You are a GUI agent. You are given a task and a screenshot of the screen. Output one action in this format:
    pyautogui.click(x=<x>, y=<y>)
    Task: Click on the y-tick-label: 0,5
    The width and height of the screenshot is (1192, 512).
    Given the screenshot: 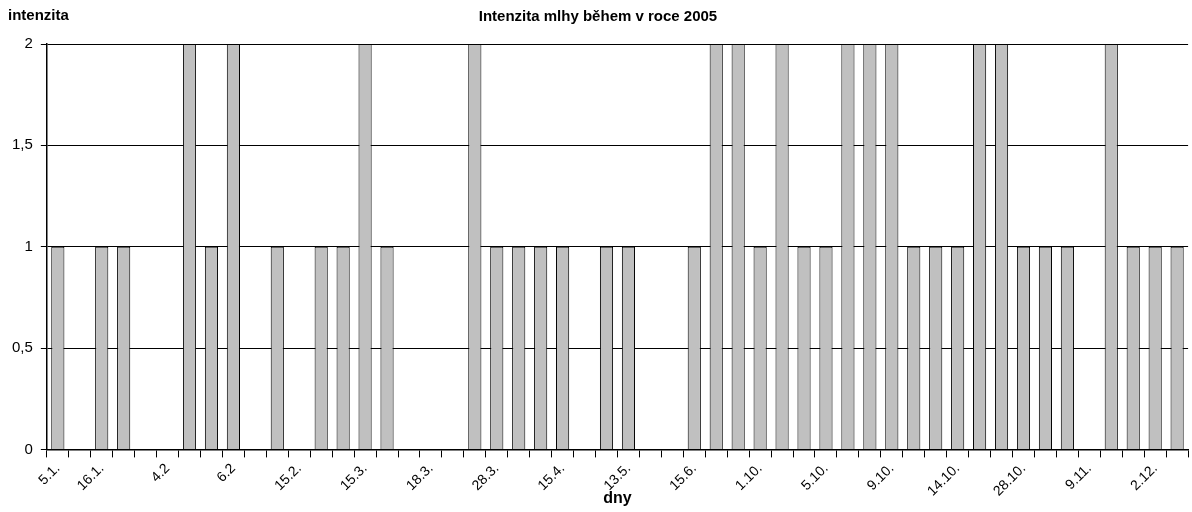 What is the action you would take?
    pyautogui.click(x=22, y=347)
    